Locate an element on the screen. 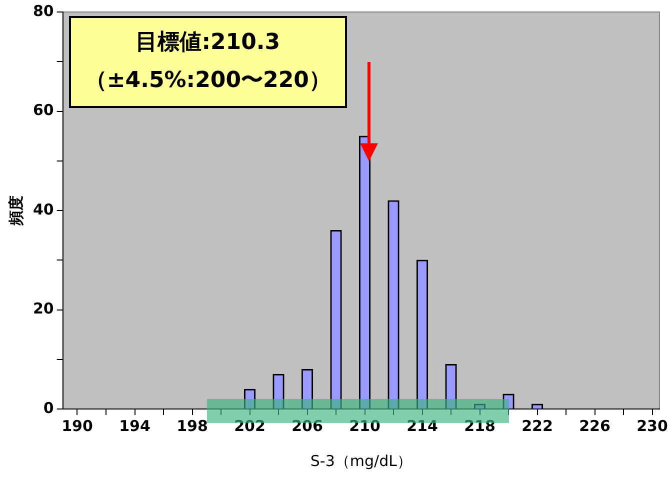 The width and height of the screenshot is (671, 479). x-tick-label: 198 is located at coordinates (192, 425).